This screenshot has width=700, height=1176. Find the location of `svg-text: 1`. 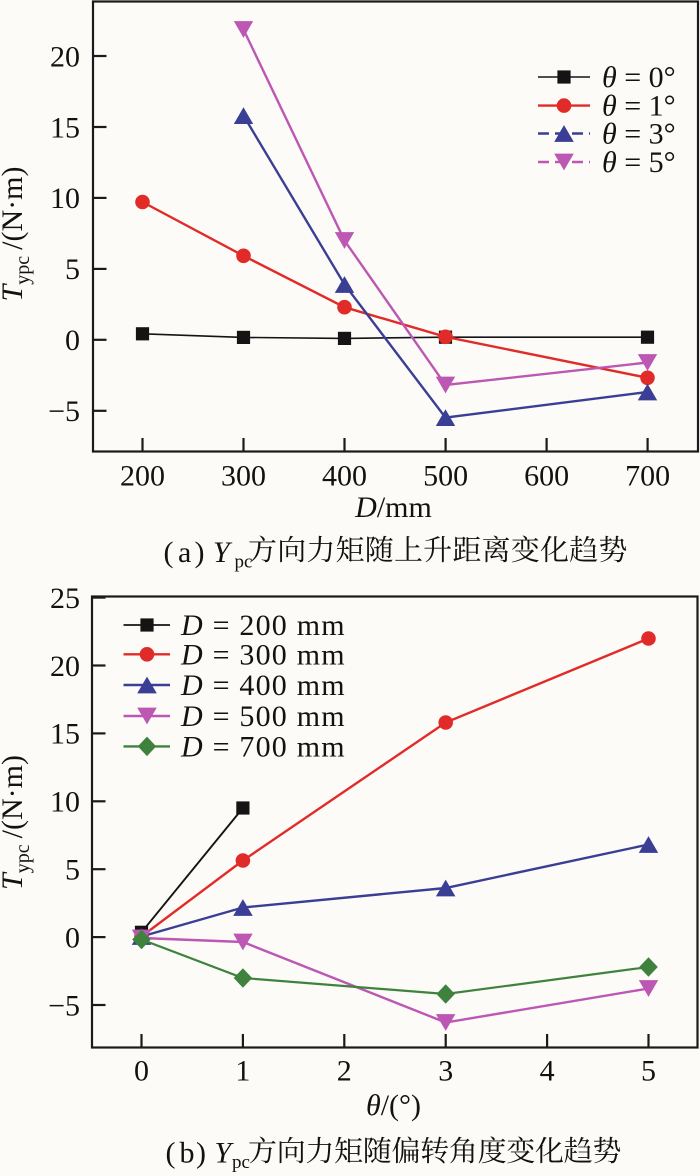

svg-text: 1 is located at coordinates (242, 1071).